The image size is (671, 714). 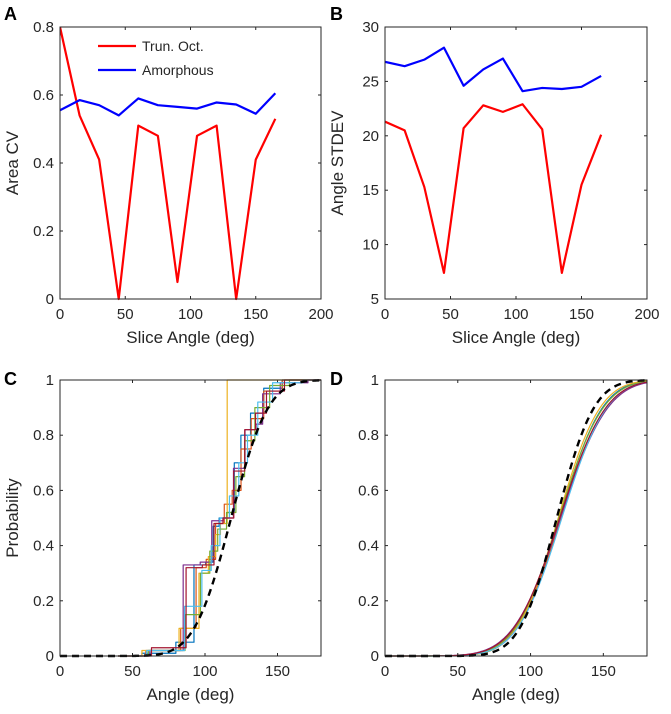 What do you see at coordinates (337, 163) in the screenshot?
I see `y-axis-label: Angle STDEV` at bounding box center [337, 163].